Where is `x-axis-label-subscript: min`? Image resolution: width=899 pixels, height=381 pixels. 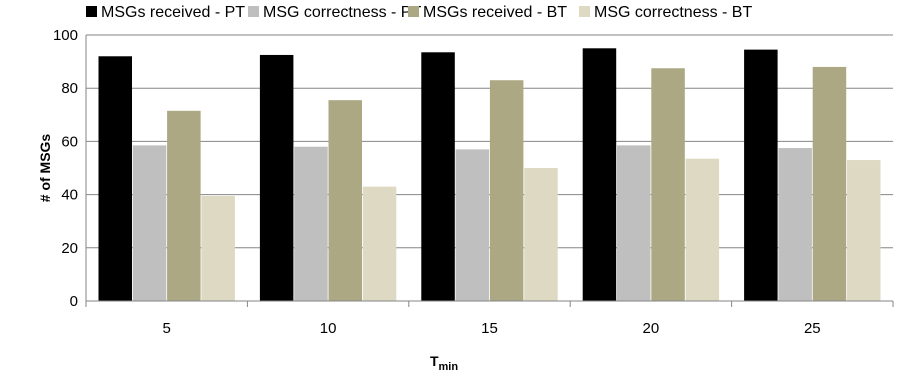
x-axis-label-subscript: min is located at coordinates (449, 367).